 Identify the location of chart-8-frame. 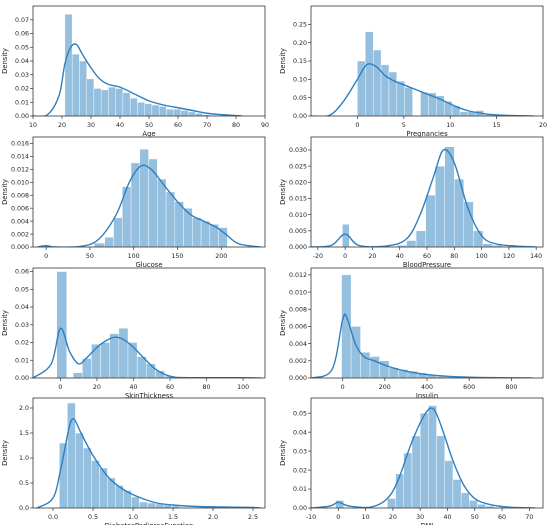
(427, 453).